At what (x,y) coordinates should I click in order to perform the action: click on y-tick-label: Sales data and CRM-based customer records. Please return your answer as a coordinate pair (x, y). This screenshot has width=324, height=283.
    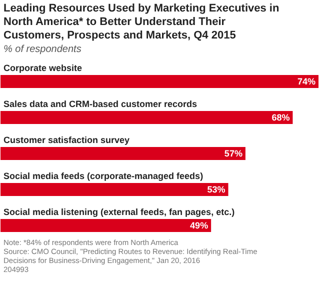
    Looking at the image, I should click on (101, 104).